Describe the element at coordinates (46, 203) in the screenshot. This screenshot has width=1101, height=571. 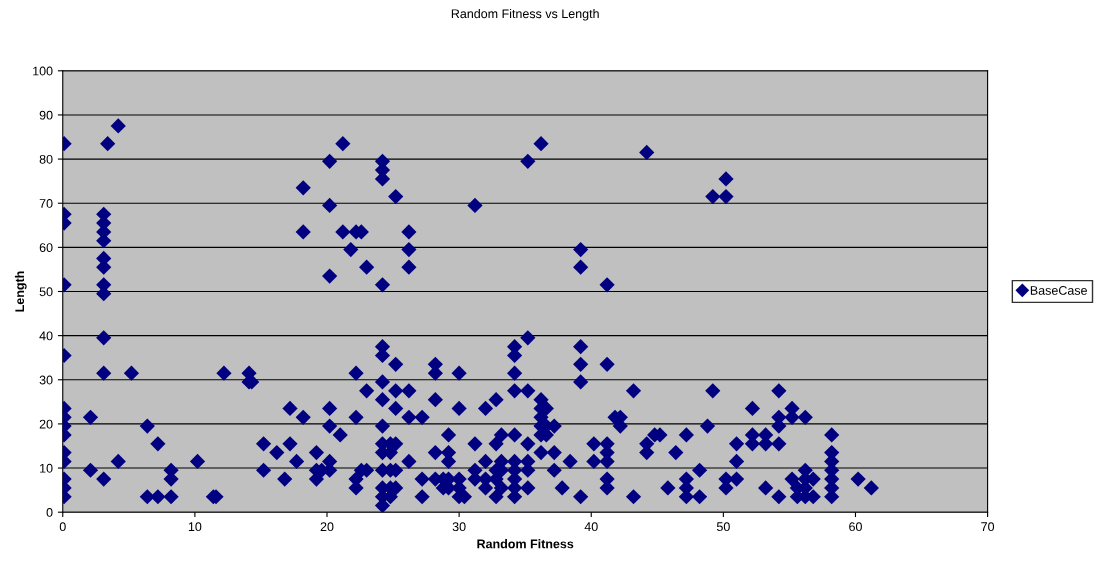
I see `y-tick-label: 70` at that location.